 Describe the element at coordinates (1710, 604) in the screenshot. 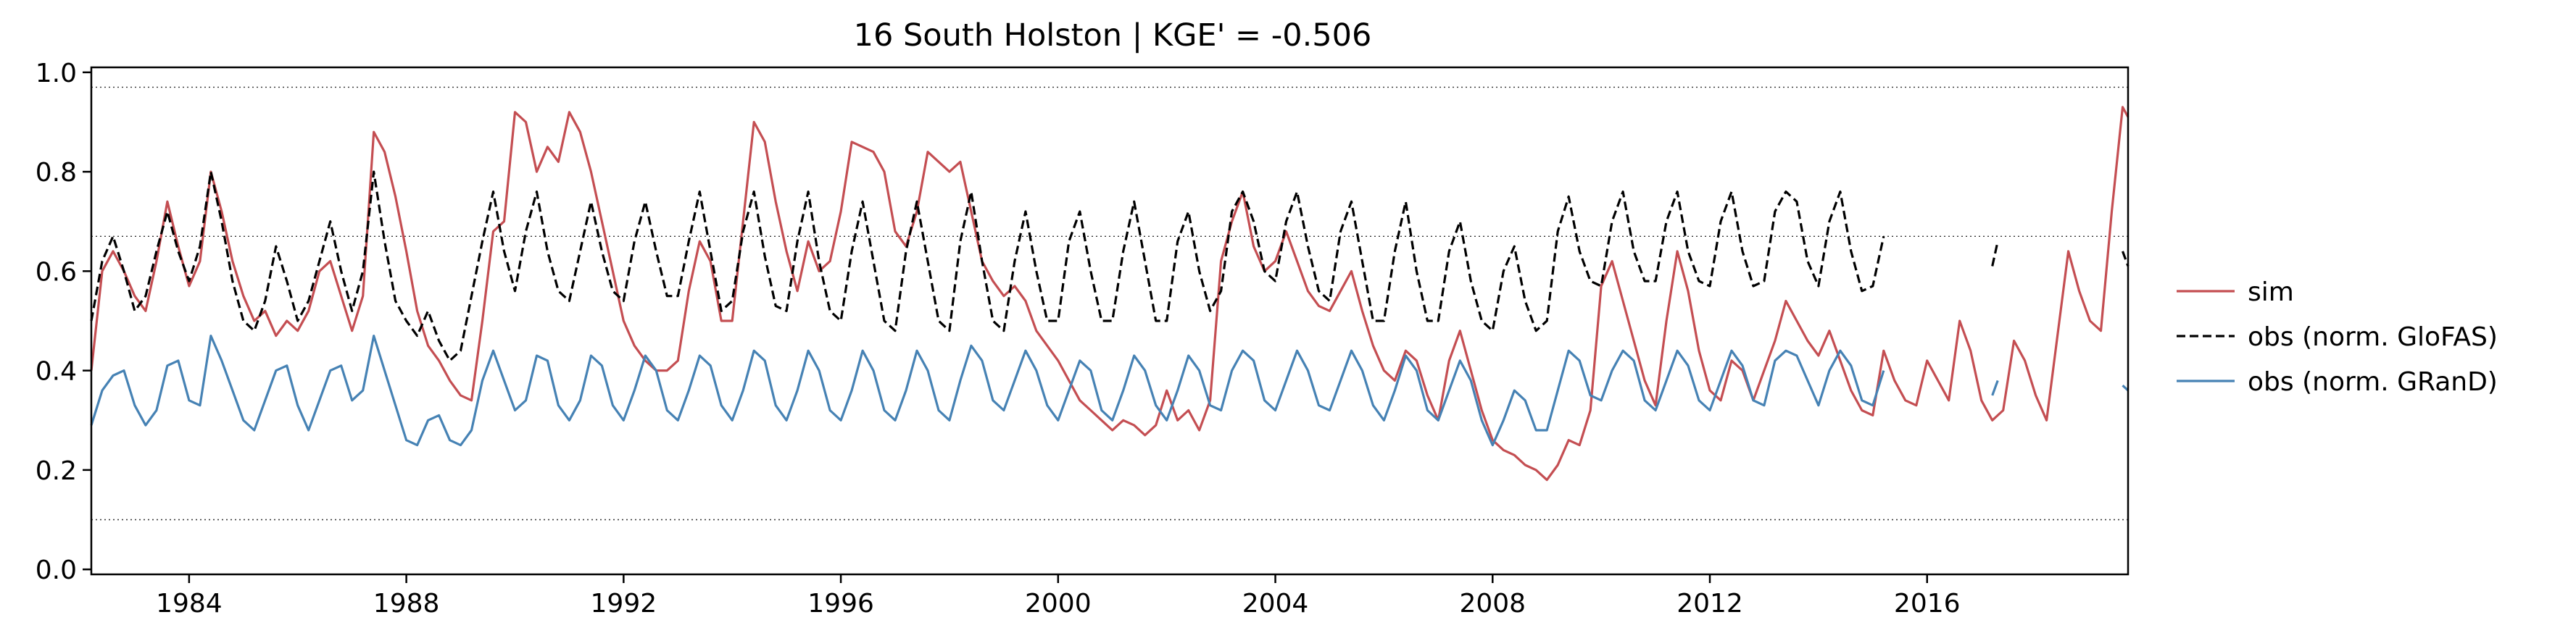

I see `x-tick-label-2012: 2012` at that location.